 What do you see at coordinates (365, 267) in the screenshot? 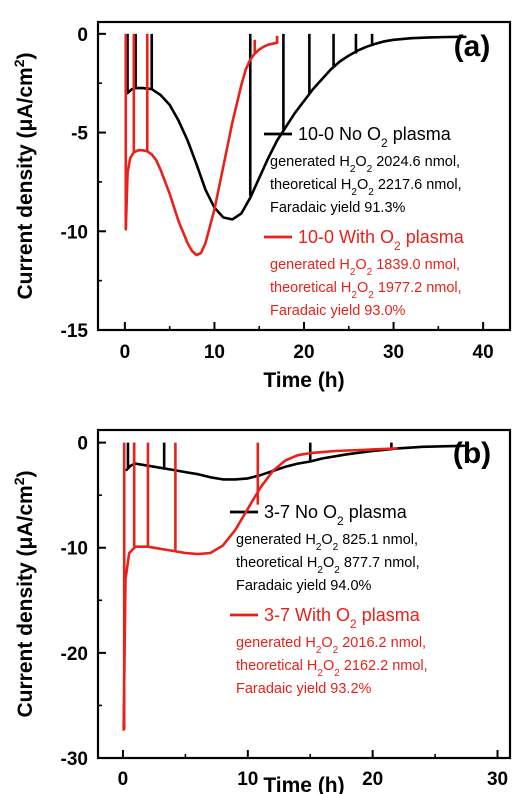
I see `legend-note: generated H2O2 1839.0 nmol,` at bounding box center [365, 267].